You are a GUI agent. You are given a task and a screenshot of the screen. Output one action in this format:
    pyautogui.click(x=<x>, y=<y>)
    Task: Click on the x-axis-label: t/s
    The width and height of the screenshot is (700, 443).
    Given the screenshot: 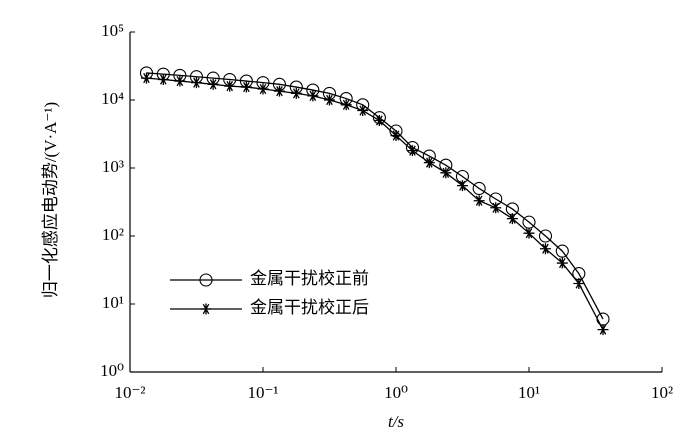 What is the action you would take?
    pyautogui.click(x=396, y=421)
    